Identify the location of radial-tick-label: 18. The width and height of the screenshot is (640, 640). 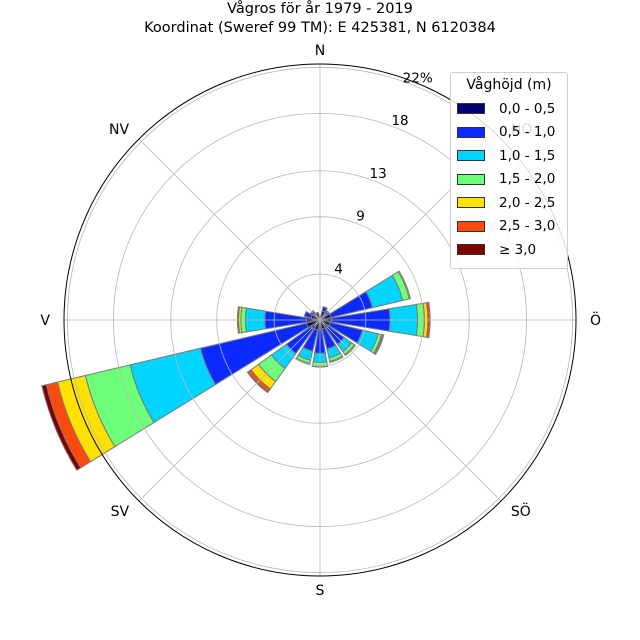
(399, 121).